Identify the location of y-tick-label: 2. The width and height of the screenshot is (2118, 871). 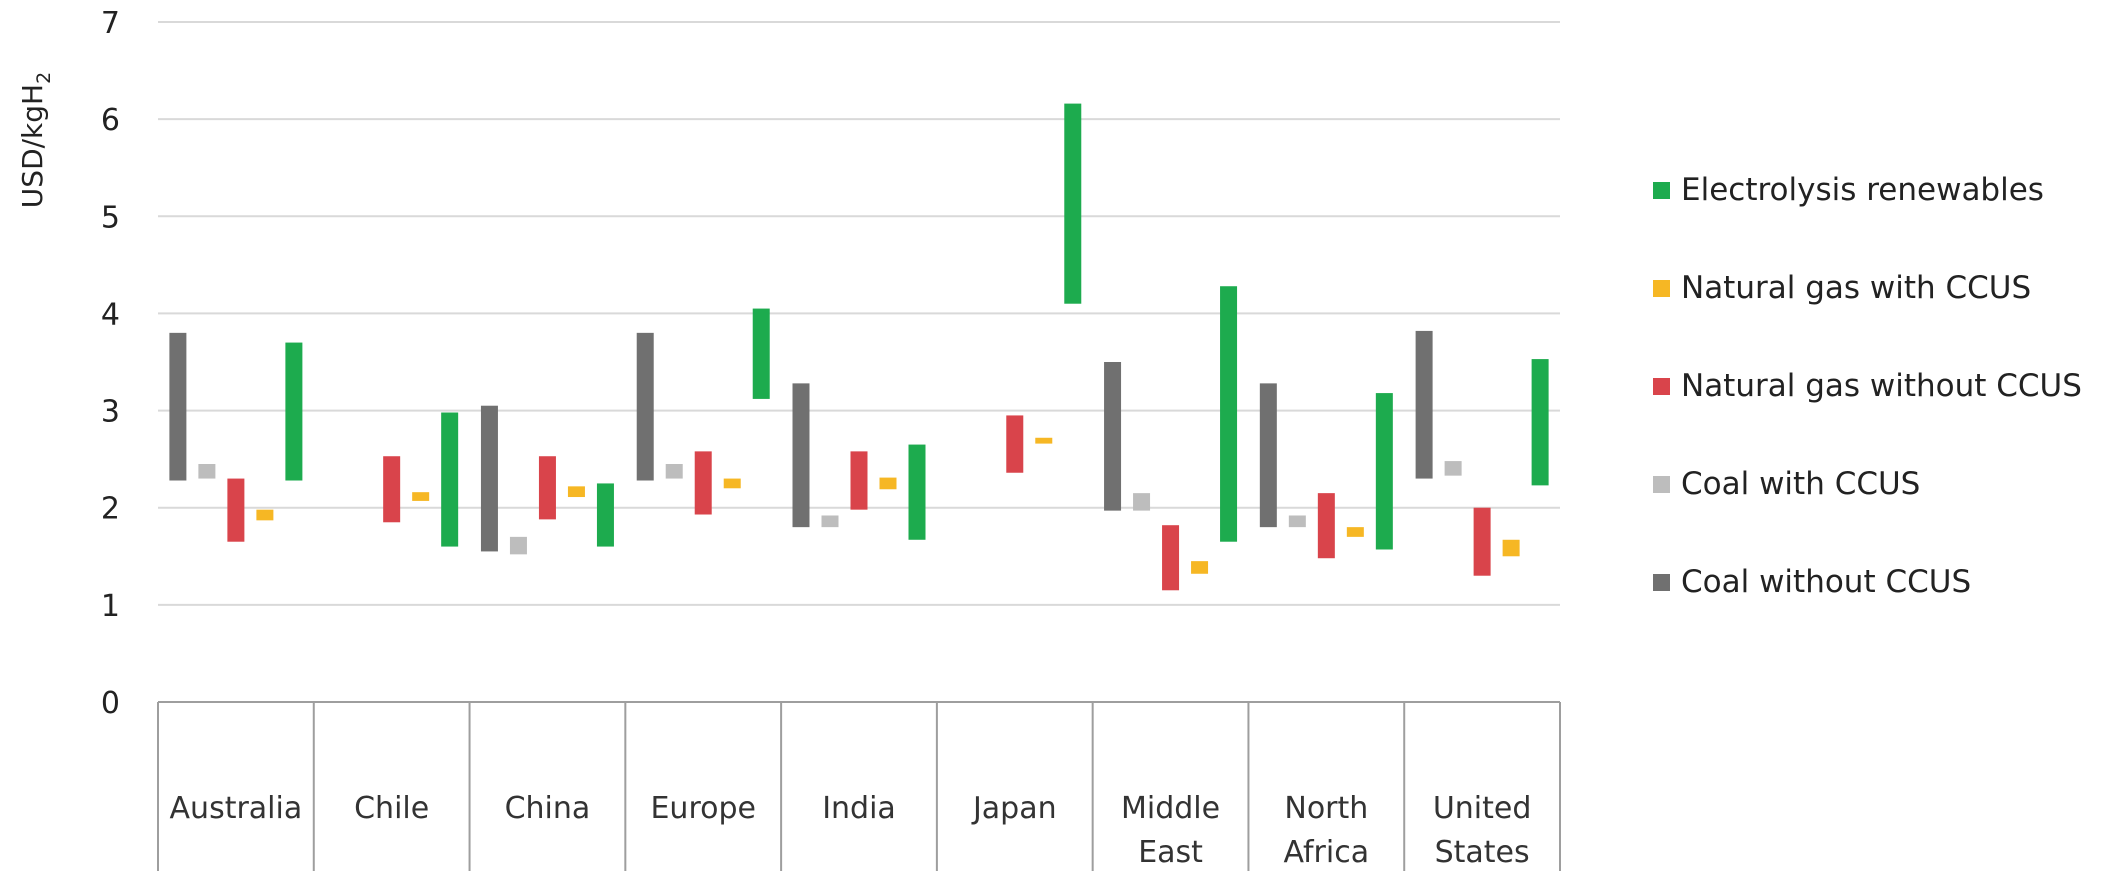
(110, 509).